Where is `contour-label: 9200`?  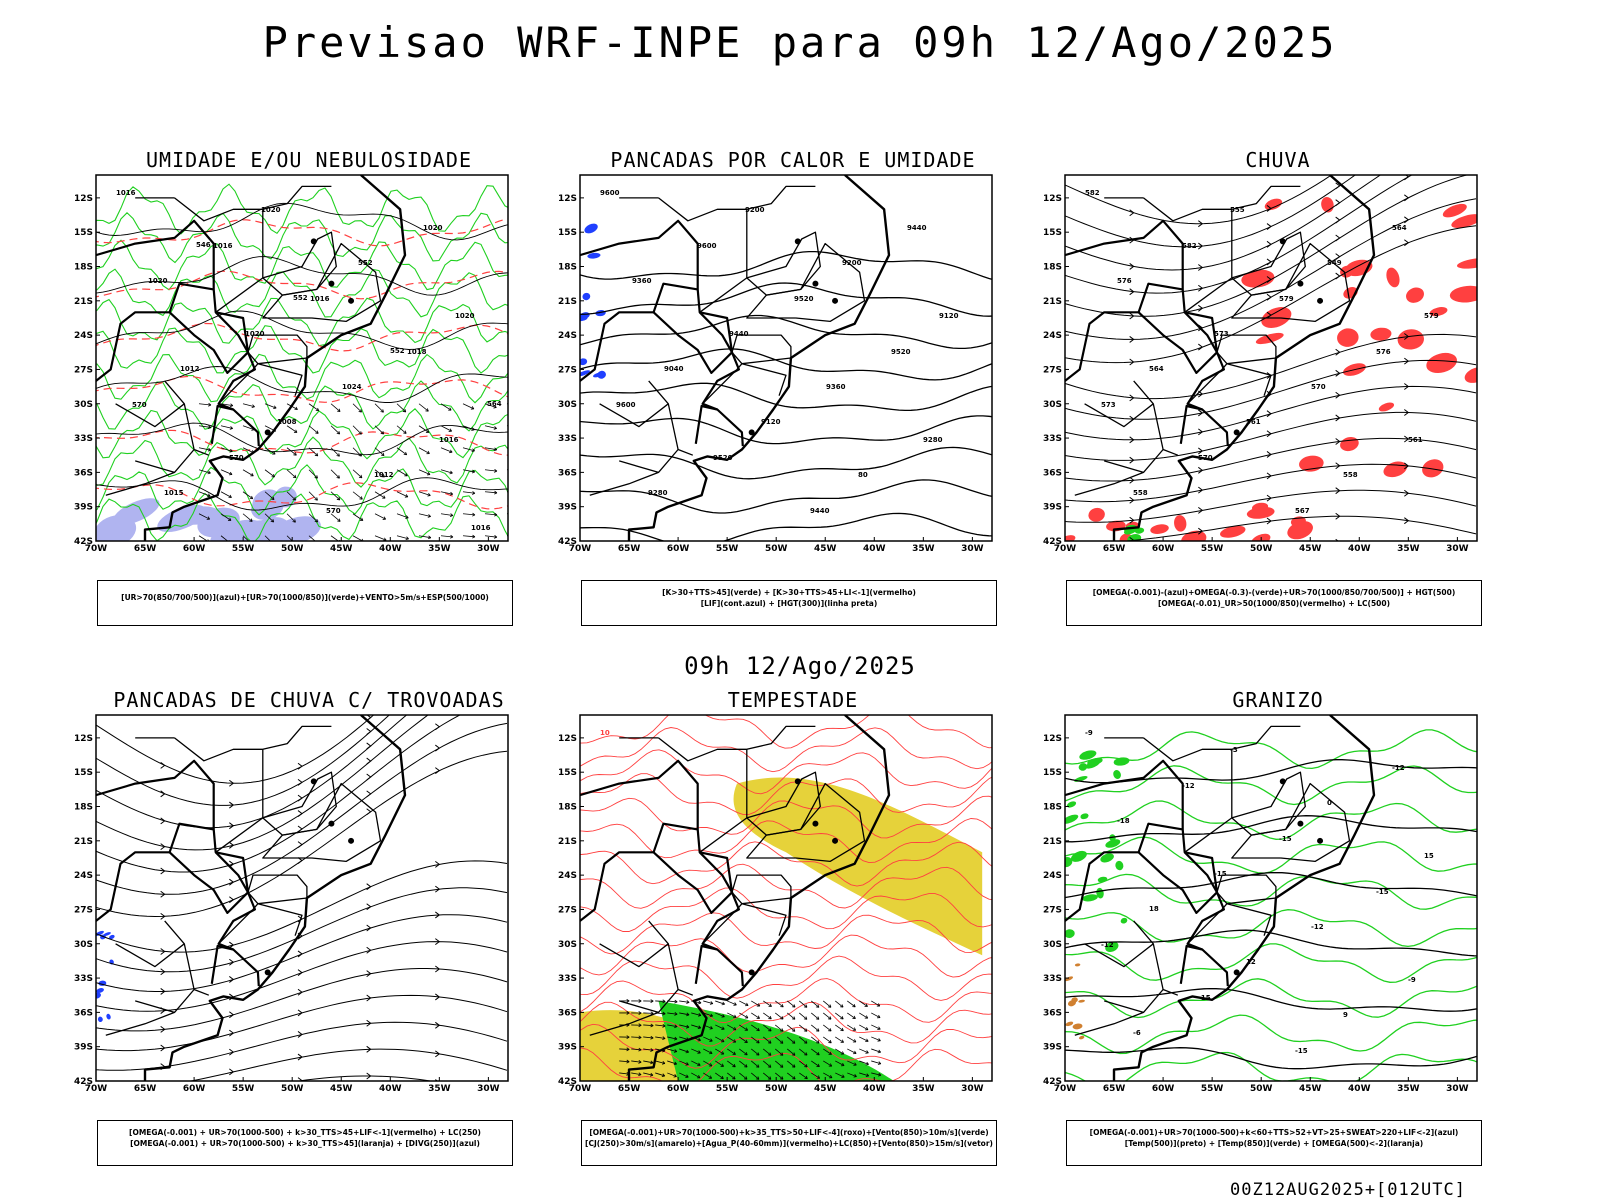
contour-label: 9200 is located at coordinates (852, 263).